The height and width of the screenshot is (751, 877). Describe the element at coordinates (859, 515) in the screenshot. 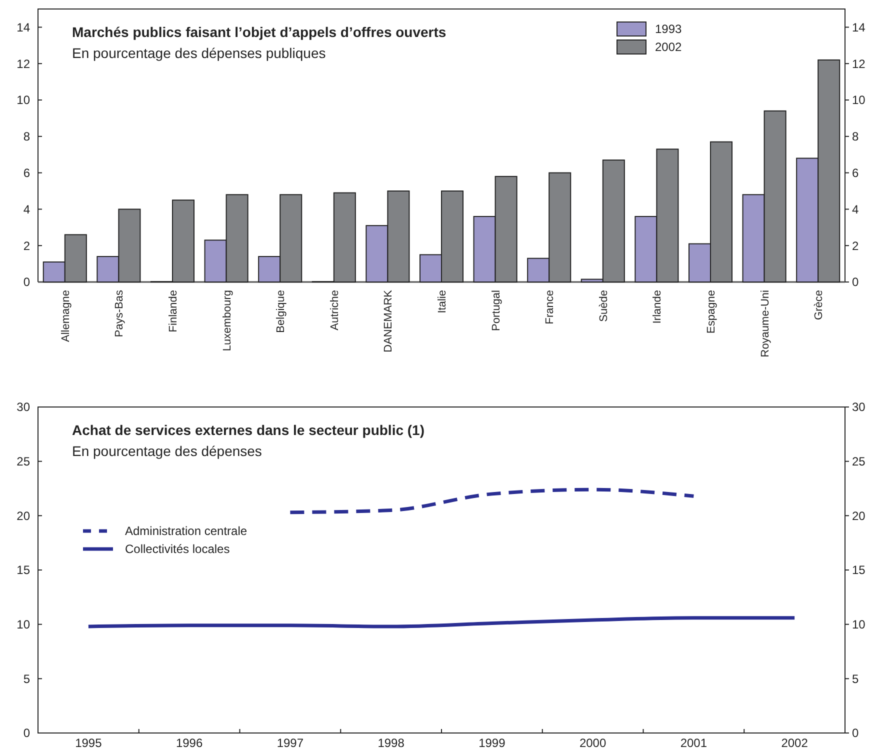

I see `y2-tick-label: 20` at that location.